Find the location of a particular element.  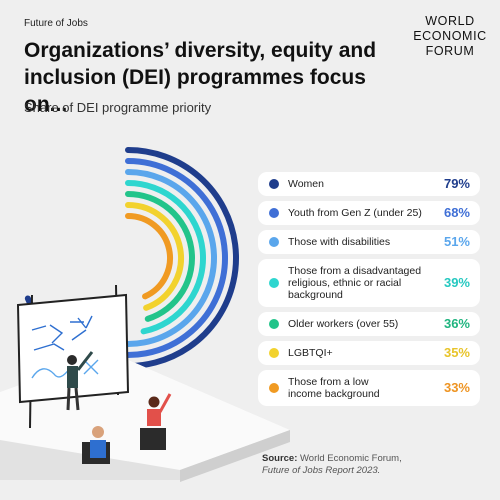

legend-label-line: LGBTQI+ is located at coordinates (310, 353).